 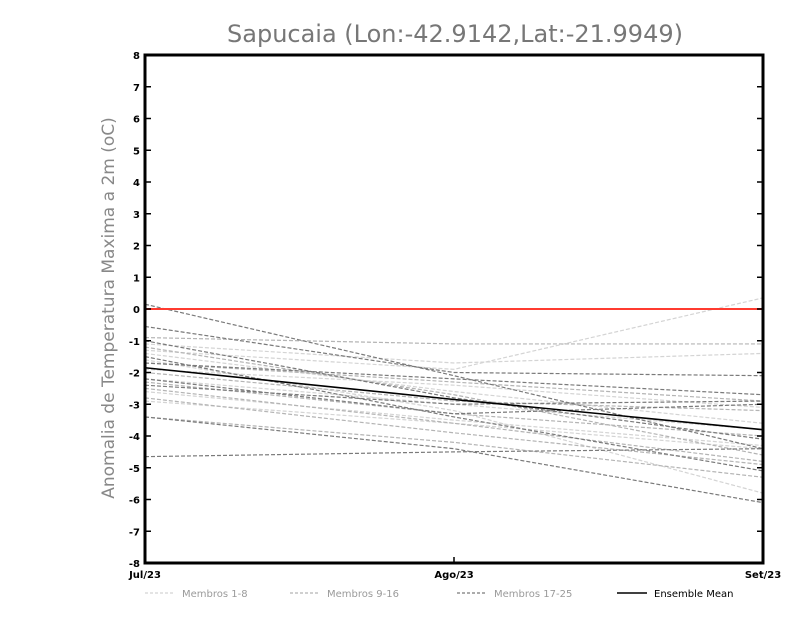 What do you see at coordinates (455, 34) in the screenshot?
I see `chart-title: Sapucaia (Lon:-42.9142,Lat:-21.9949)` at bounding box center [455, 34].